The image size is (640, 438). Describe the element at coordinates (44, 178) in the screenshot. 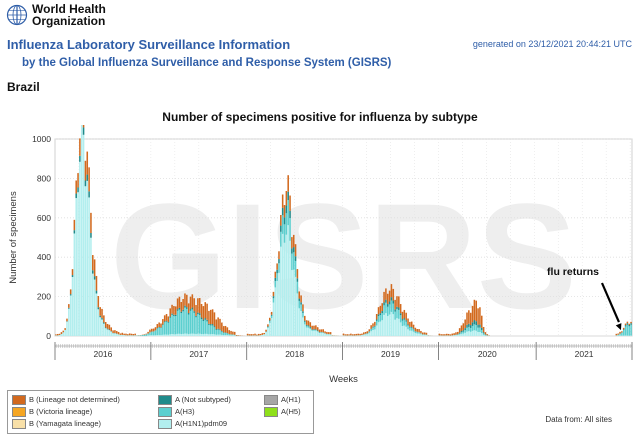

I see `y-tick-label: 800` at that location.